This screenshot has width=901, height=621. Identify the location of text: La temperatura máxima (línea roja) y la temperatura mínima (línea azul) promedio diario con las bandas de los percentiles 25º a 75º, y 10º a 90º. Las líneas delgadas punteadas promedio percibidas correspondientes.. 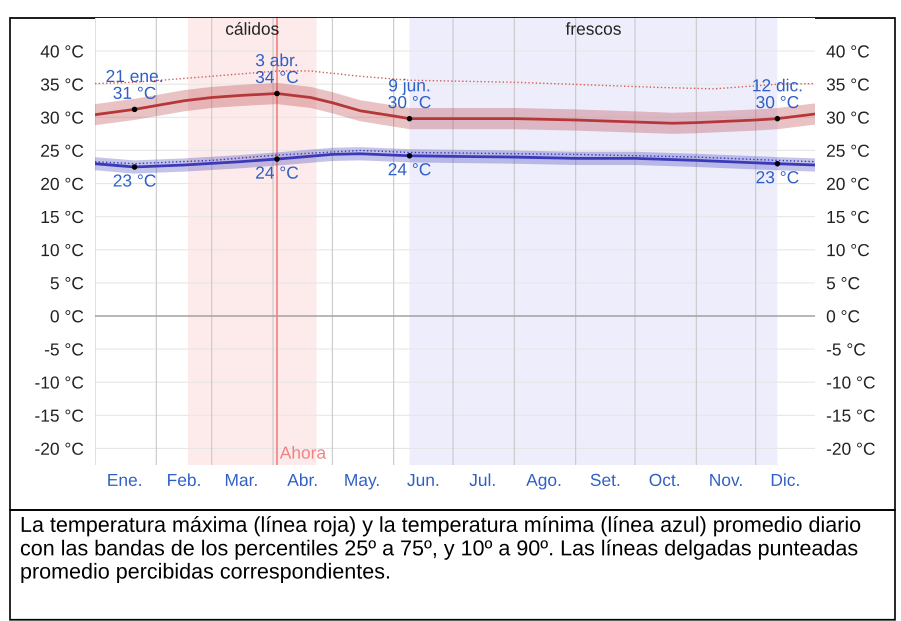
(440, 549).